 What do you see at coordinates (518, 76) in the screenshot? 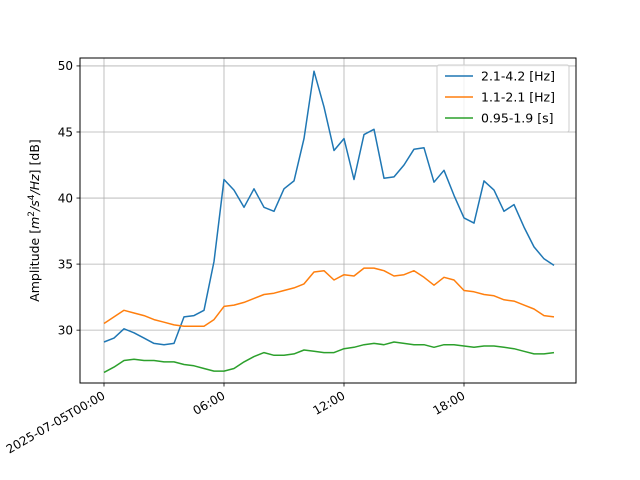
I see `legend-label-series-0: 2.1-4.2 [Hz]` at bounding box center [518, 76].